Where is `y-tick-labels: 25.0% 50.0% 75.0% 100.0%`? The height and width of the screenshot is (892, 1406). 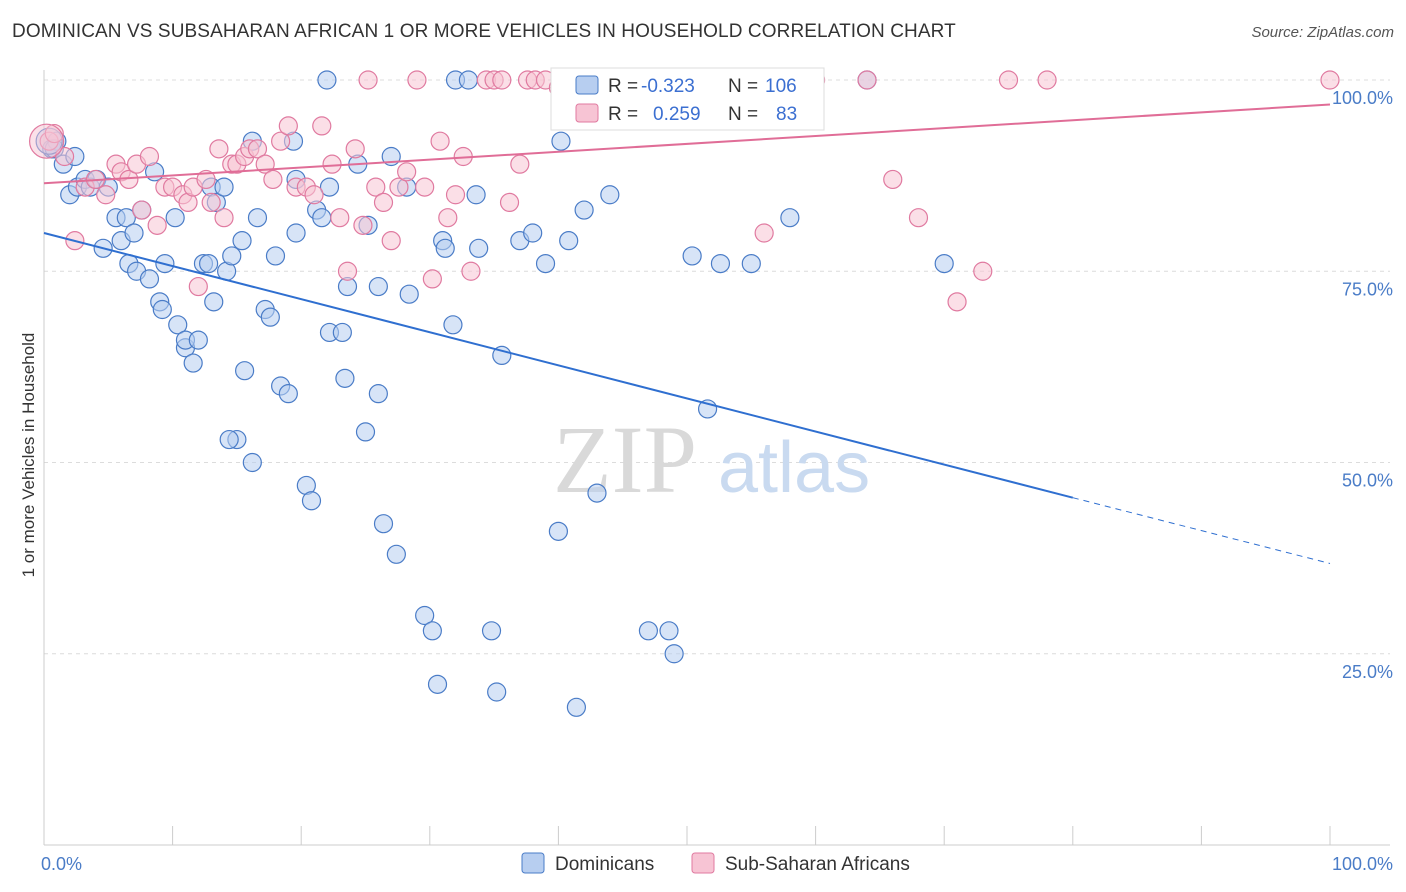 y-tick-labels: 25.0% 50.0% 75.0% 100.0% is located at coordinates (1362, 385).